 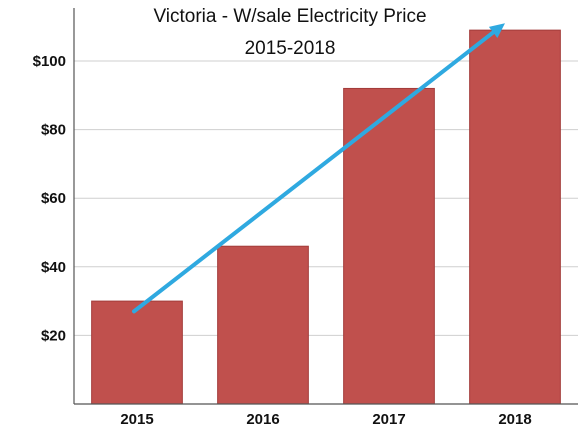 I want to click on bar-2018, so click(x=515, y=217).